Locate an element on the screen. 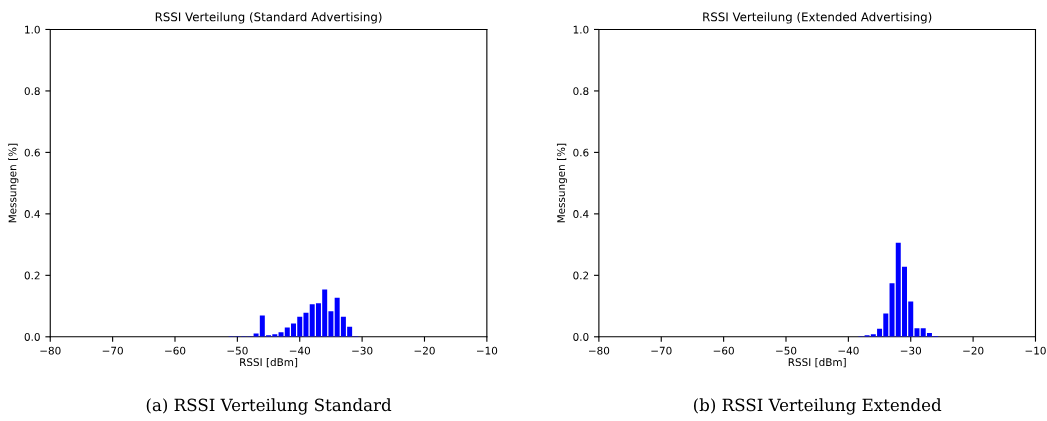 The image size is (1047, 421). chart-title: RSSI Verteilung (Extended Advertising) is located at coordinates (817, 18).